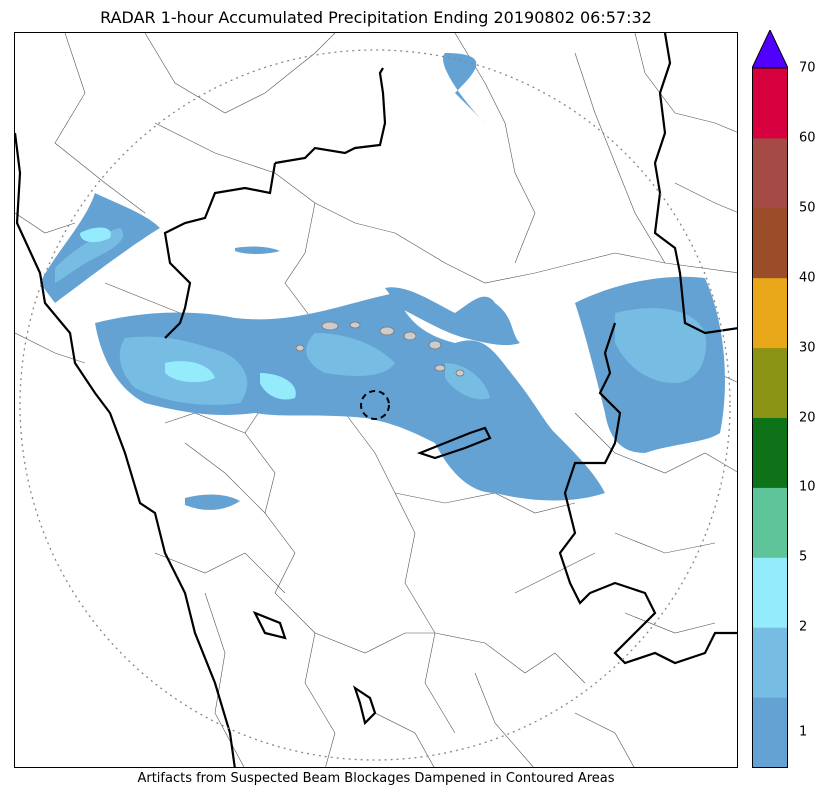  Describe the element at coordinates (770, 49) in the screenshot. I see `colorbar-over-arrow` at that location.